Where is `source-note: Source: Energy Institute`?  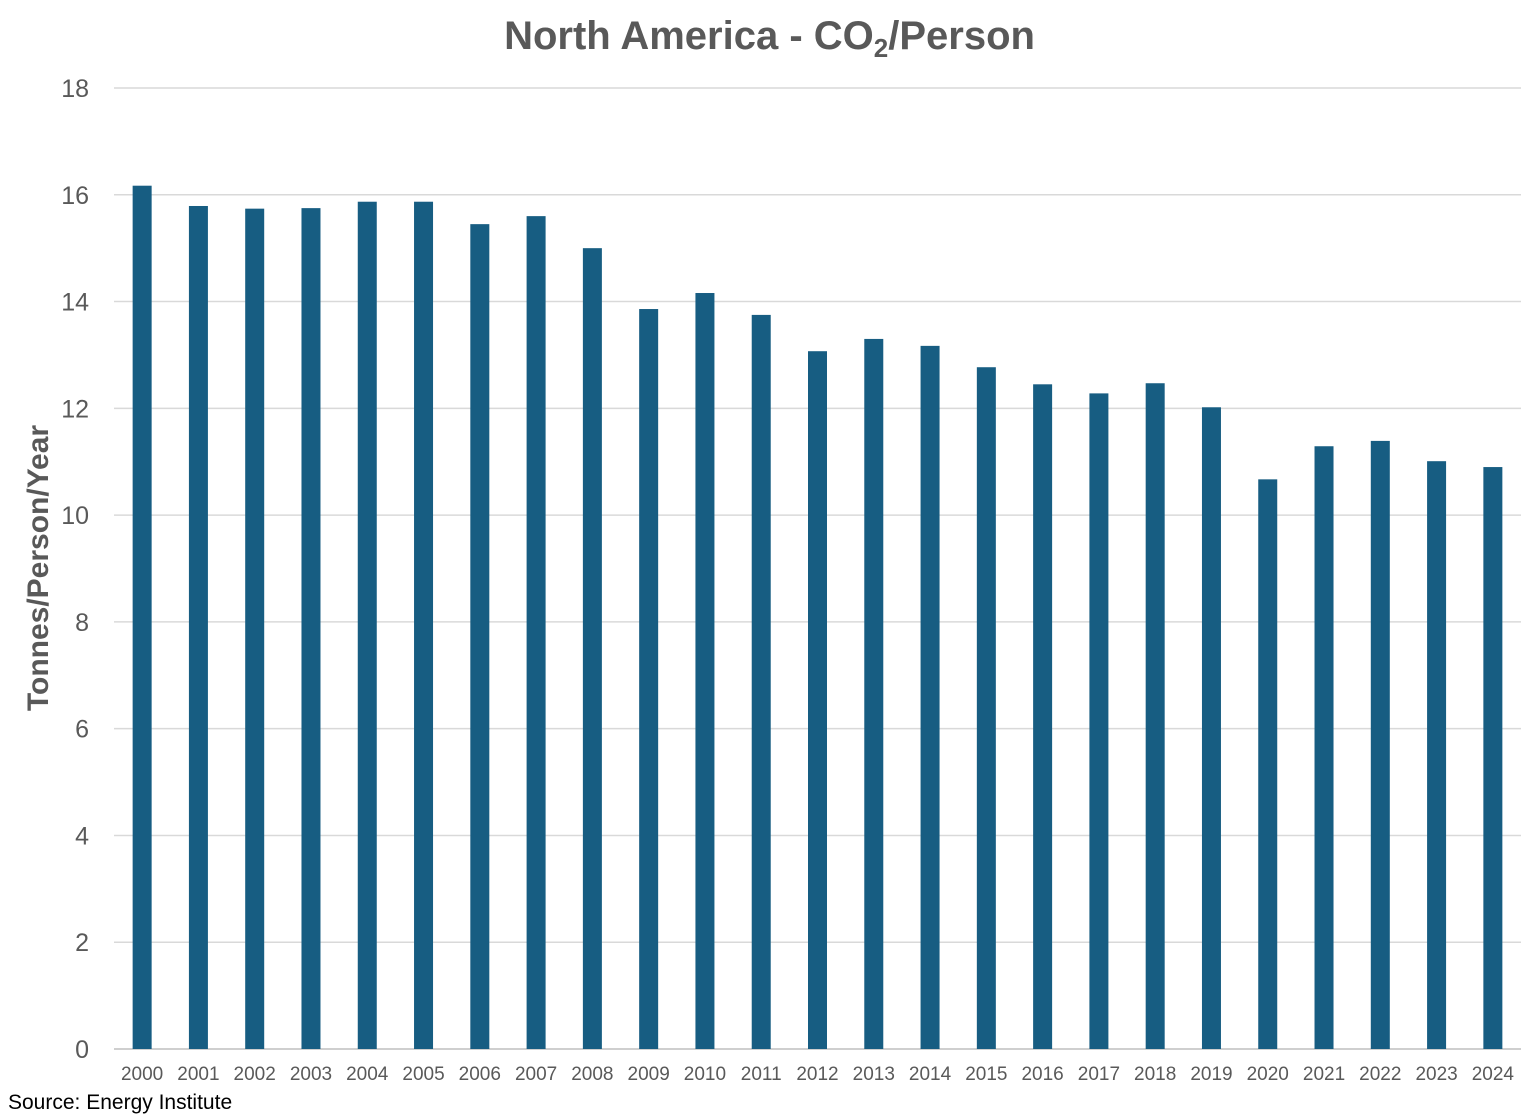 source-note: Source: Energy Institute is located at coordinates (120, 1102).